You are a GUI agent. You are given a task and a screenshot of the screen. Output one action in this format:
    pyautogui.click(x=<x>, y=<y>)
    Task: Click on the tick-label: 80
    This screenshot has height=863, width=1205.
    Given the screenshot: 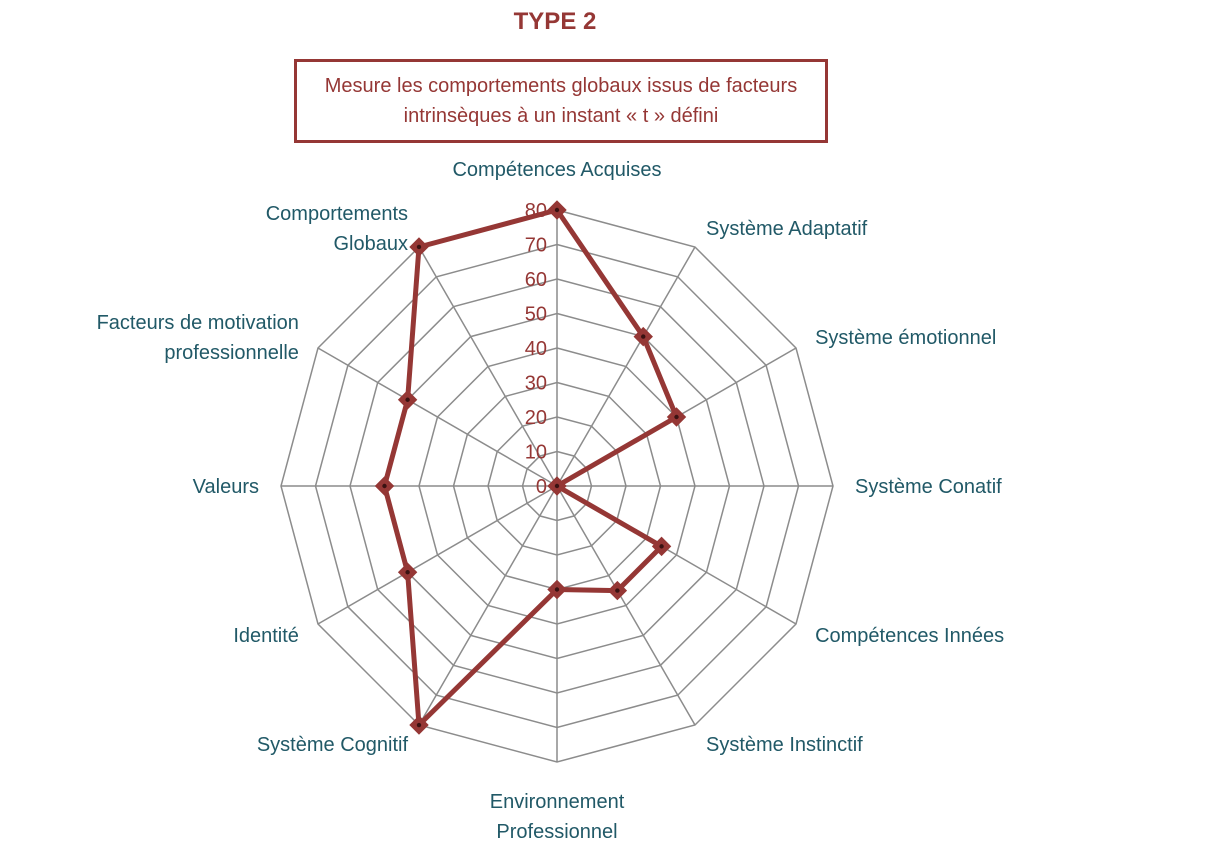 What is the action you would take?
    pyautogui.click(x=536, y=211)
    